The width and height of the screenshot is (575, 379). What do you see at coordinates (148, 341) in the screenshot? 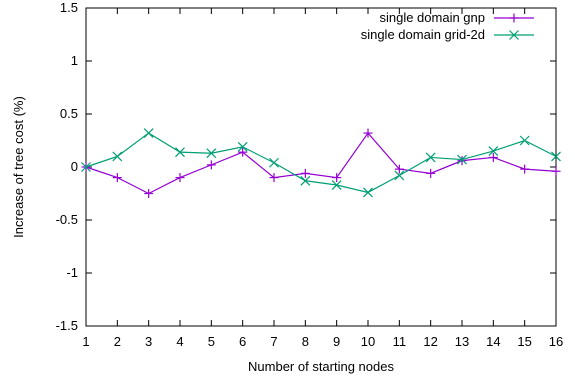
I see `x-tick-label: 3` at bounding box center [148, 341].